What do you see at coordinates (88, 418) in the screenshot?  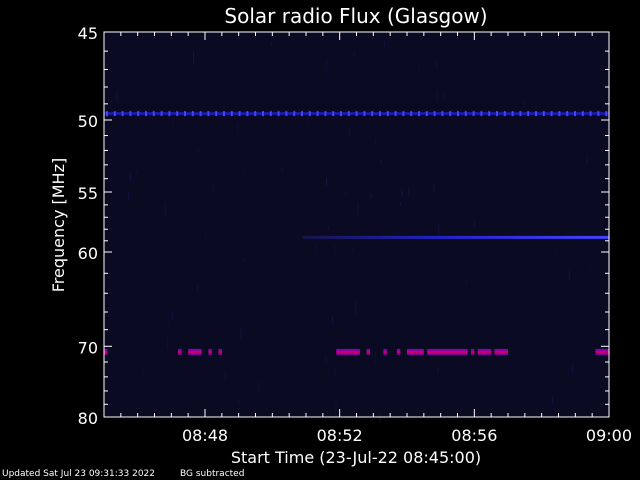 I see `y-tick-label: 80` at bounding box center [88, 418].